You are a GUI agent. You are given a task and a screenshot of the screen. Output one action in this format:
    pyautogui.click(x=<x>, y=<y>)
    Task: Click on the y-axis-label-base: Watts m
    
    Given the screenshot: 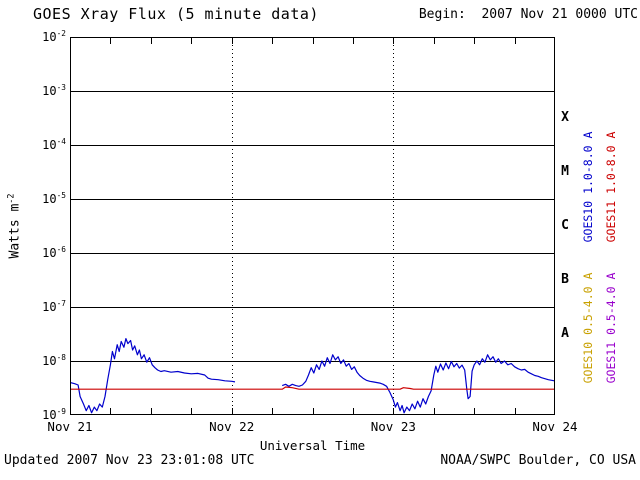 What is the action you would take?
    pyautogui.click(x=15, y=231)
    